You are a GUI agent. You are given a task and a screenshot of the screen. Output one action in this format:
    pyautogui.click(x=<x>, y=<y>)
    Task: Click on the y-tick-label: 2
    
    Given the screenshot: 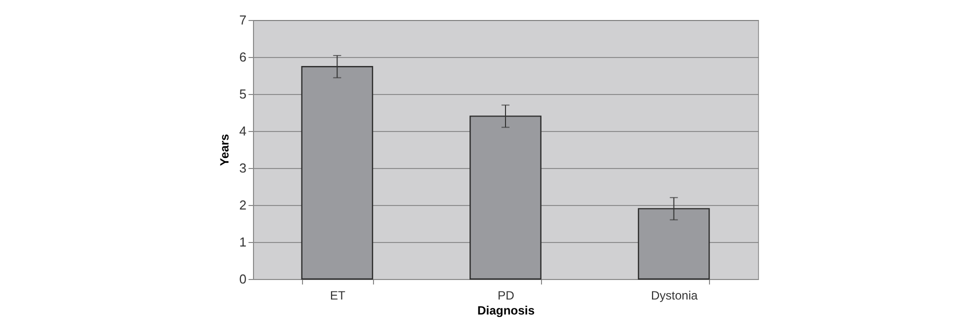 What is the action you would take?
    pyautogui.click(x=242, y=205)
    